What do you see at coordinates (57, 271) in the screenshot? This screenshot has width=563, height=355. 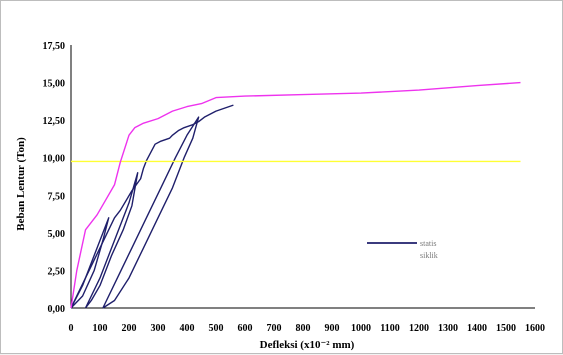 I see `y-tick-label: 2,50` at bounding box center [57, 271].